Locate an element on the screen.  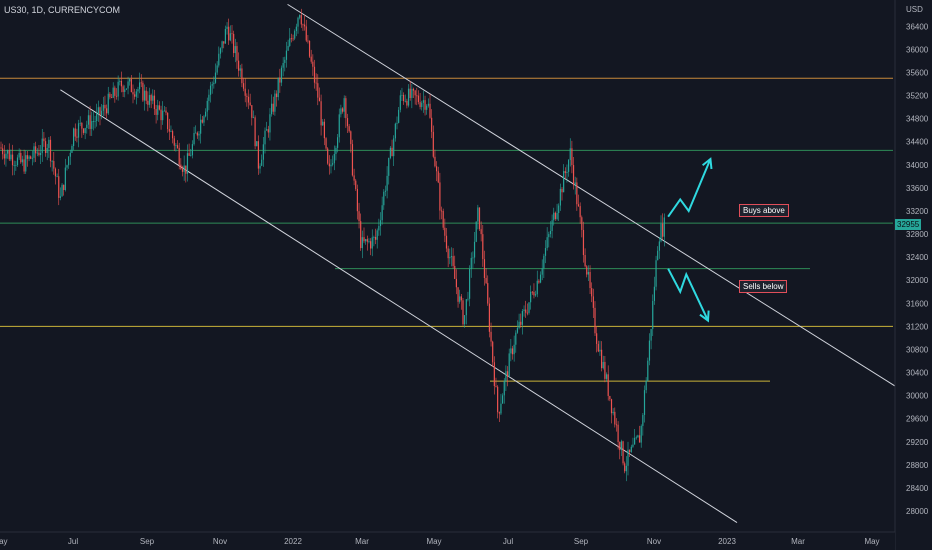
price-tick-label: 32400 is located at coordinates (917, 257).